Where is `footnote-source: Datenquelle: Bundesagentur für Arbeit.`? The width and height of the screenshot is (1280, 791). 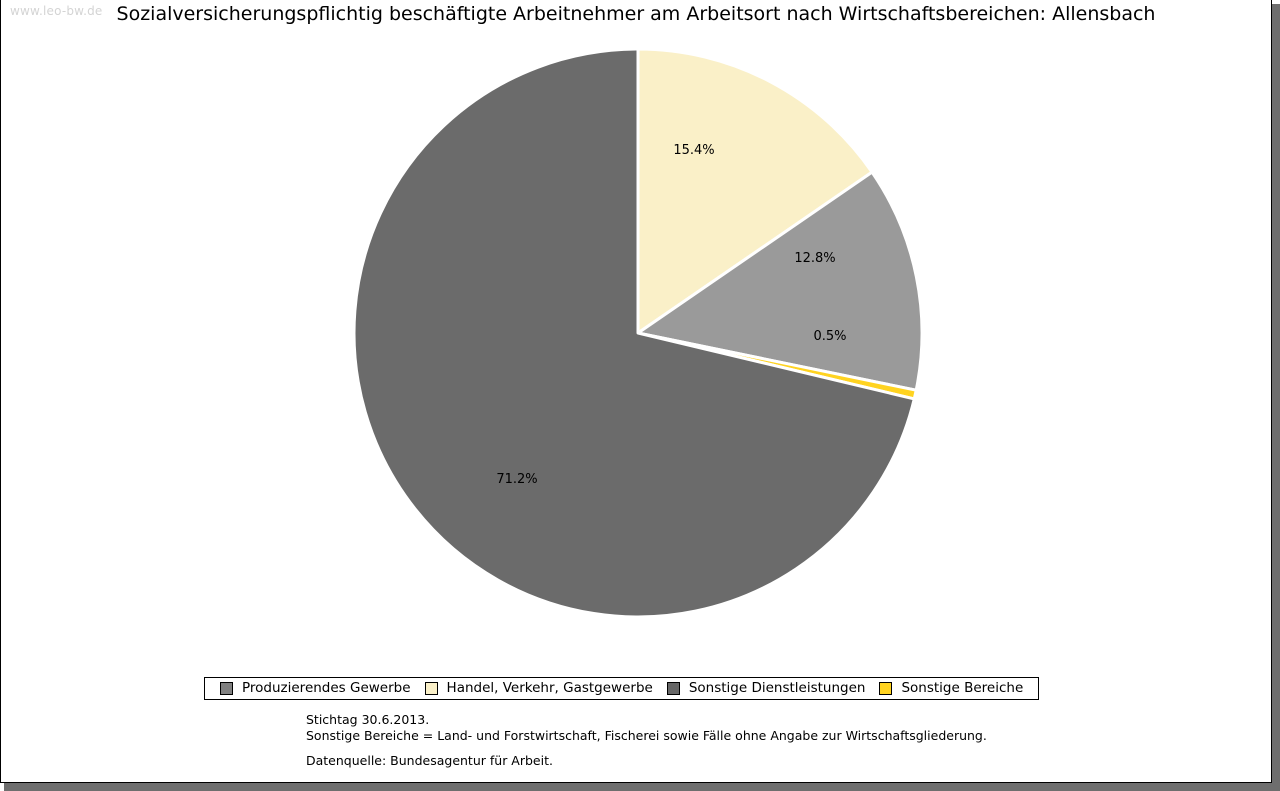 footnote-source: Datenquelle: Bundesagentur für Arbeit. is located at coordinates (429, 760).